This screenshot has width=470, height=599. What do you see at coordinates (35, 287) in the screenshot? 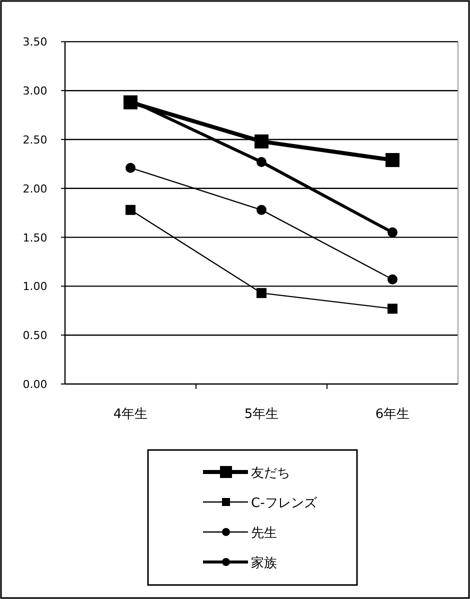
I see `y-tick-label: 1.00` at bounding box center [35, 287].